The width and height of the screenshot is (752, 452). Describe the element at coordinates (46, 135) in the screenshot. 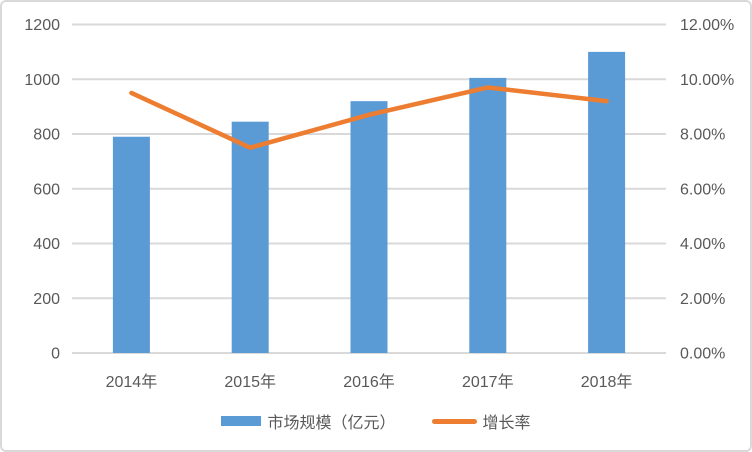

I see `left-axis-tick: 800` at that location.